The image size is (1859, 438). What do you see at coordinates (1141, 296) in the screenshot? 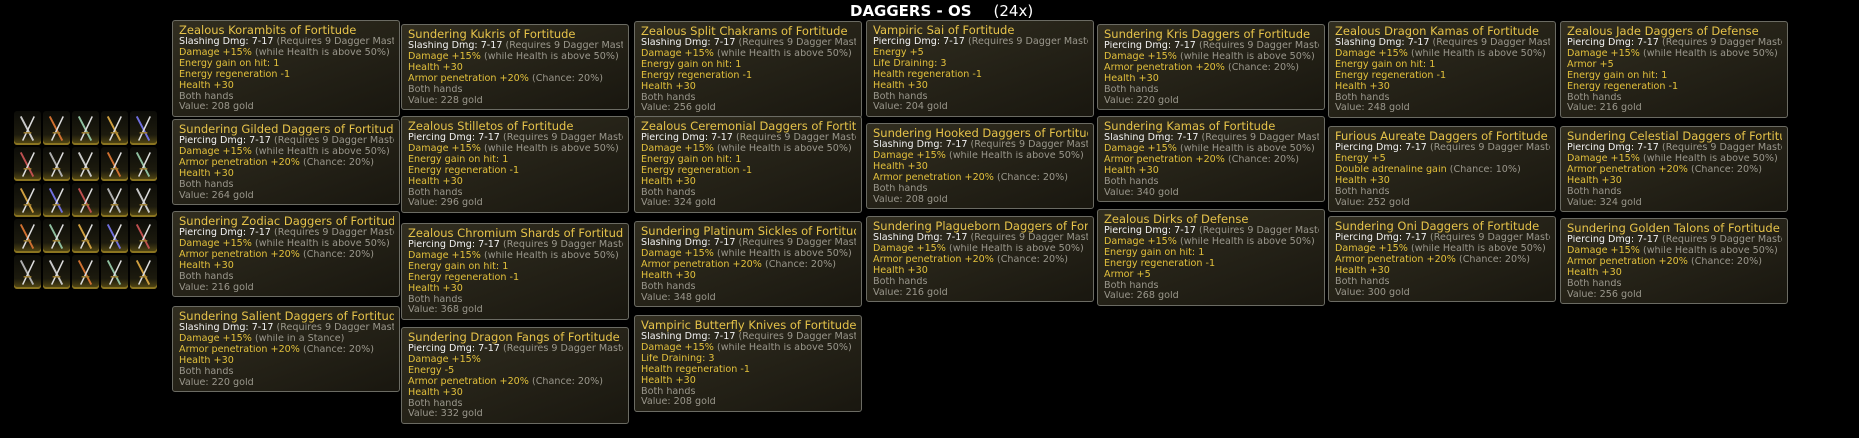
I see `item-value: Value: 268 gold` at bounding box center [1141, 296].